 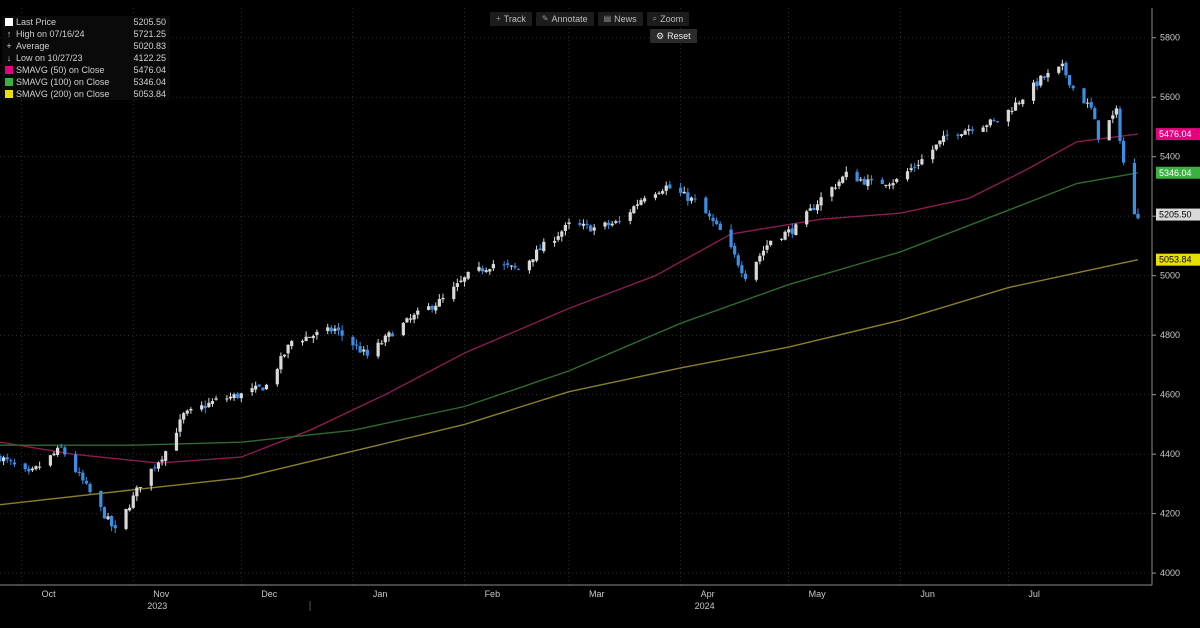 What do you see at coordinates (655, 18) in the screenshot?
I see `magnifier-icon: ⌕` at bounding box center [655, 18].